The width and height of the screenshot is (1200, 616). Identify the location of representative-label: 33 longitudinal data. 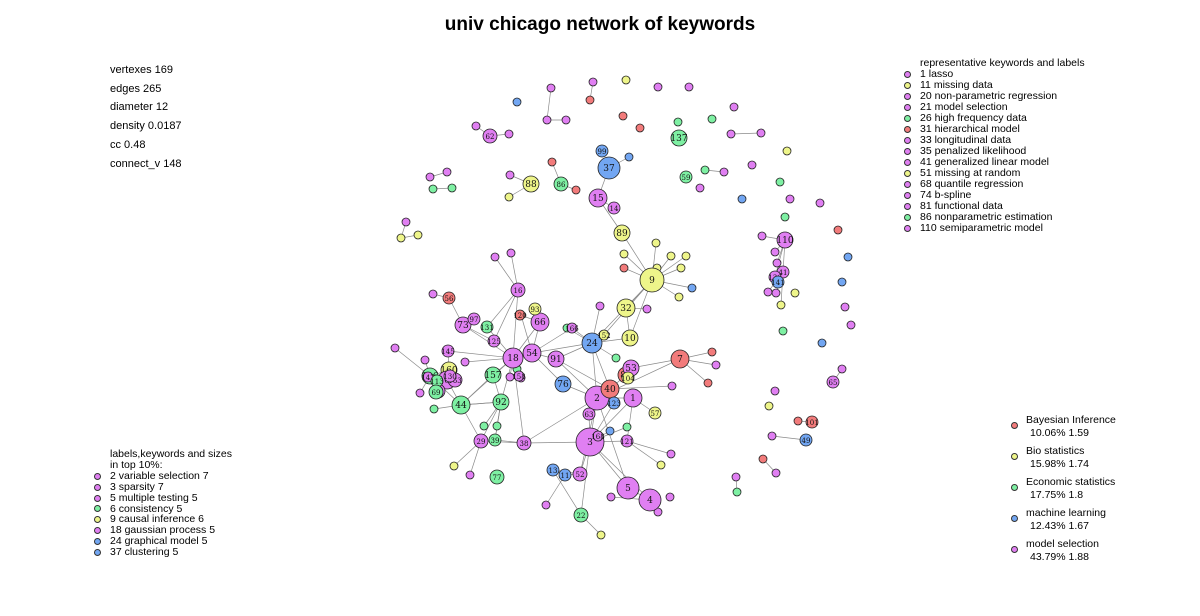
(966, 140).